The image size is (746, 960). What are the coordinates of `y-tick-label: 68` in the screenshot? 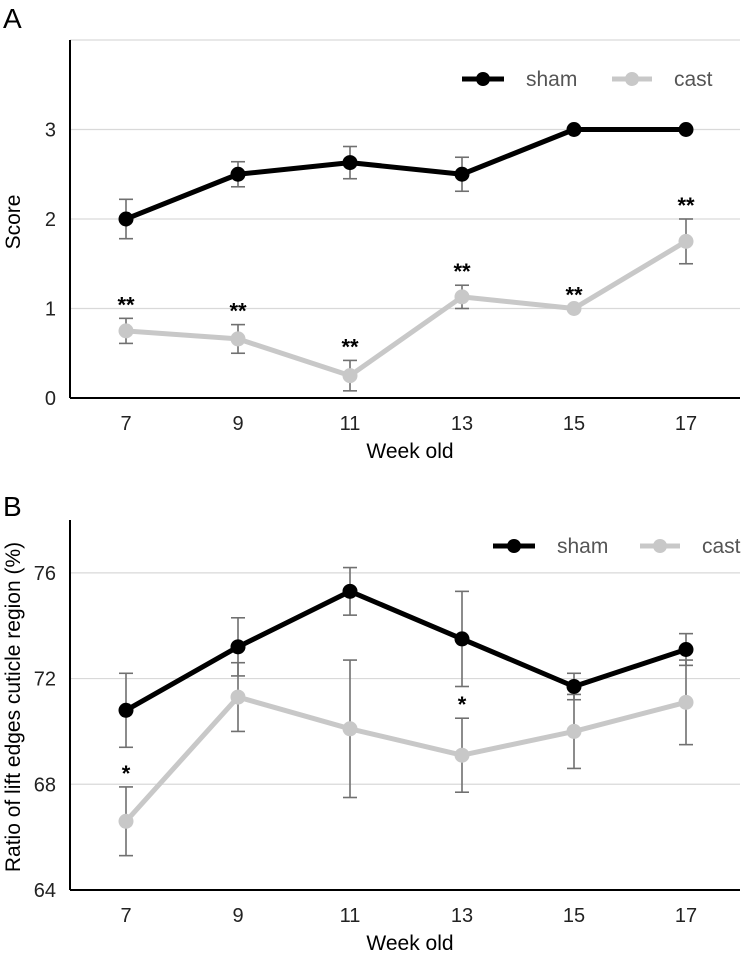 It's located at (45, 785).